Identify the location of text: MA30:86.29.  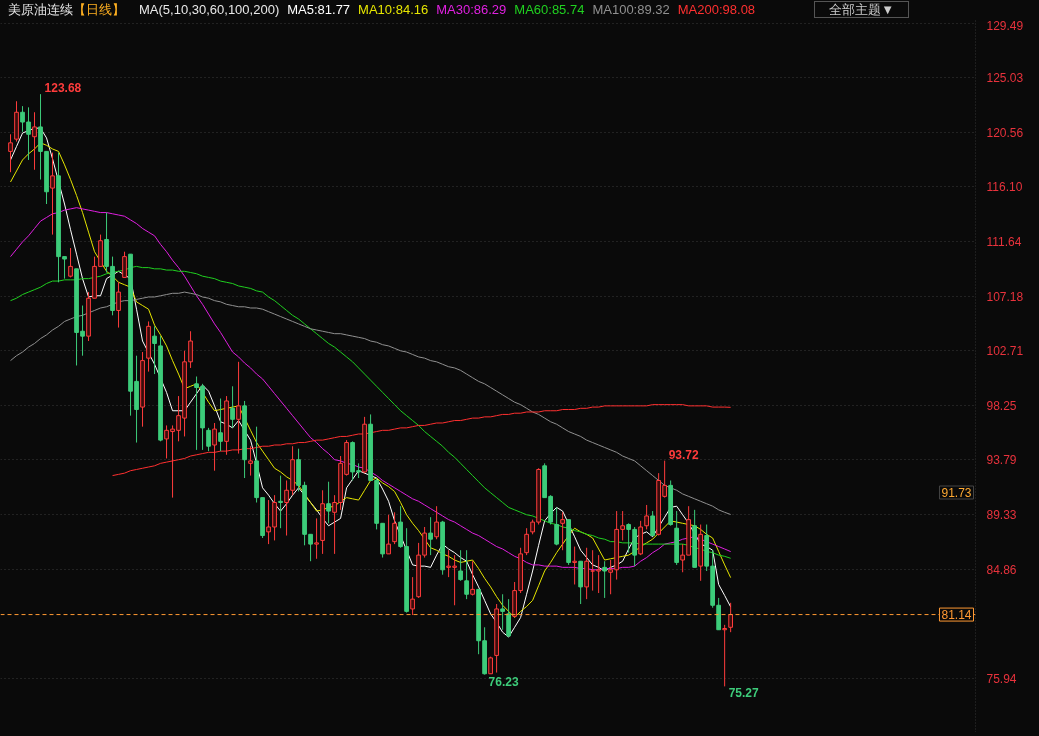
(471, 10).